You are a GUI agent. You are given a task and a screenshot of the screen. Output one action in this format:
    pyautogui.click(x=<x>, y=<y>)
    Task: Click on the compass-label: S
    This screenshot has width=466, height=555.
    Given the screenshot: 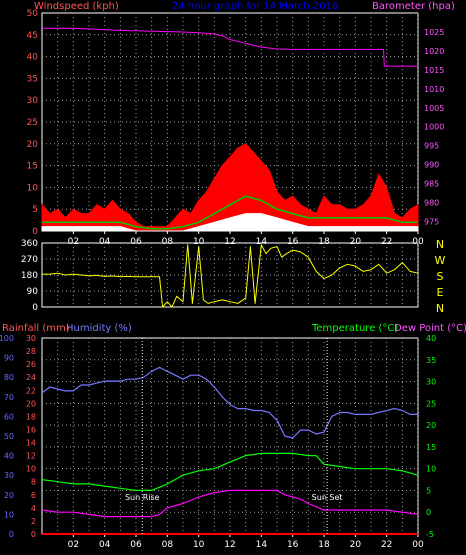 What is the action you would take?
    pyautogui.click(x=440, y=276)
    